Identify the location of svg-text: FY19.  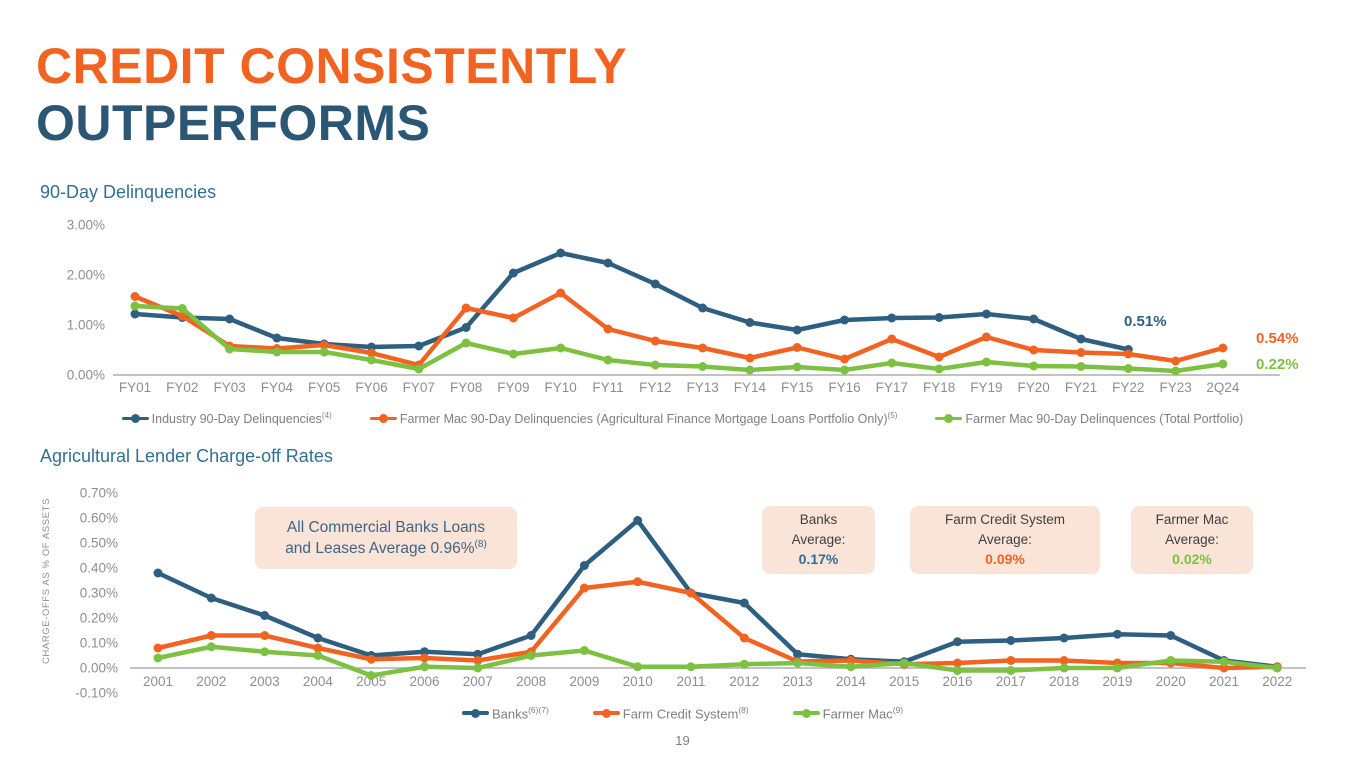
(986, 387).